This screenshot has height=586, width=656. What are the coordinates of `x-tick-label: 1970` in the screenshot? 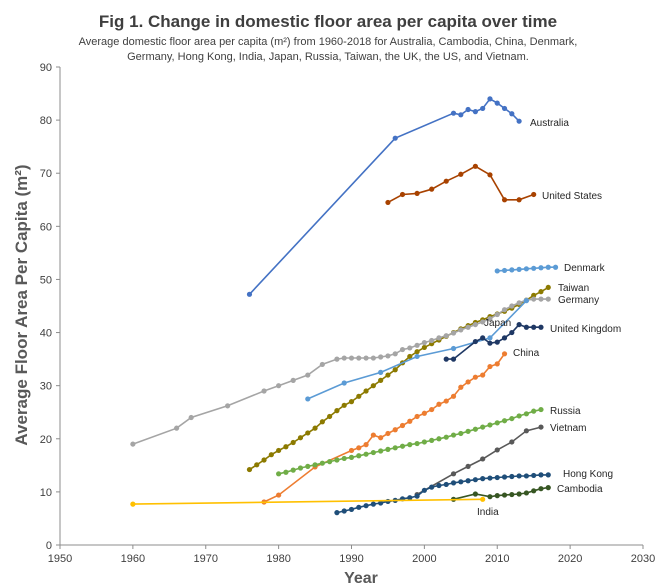 It's located at (206, 559).